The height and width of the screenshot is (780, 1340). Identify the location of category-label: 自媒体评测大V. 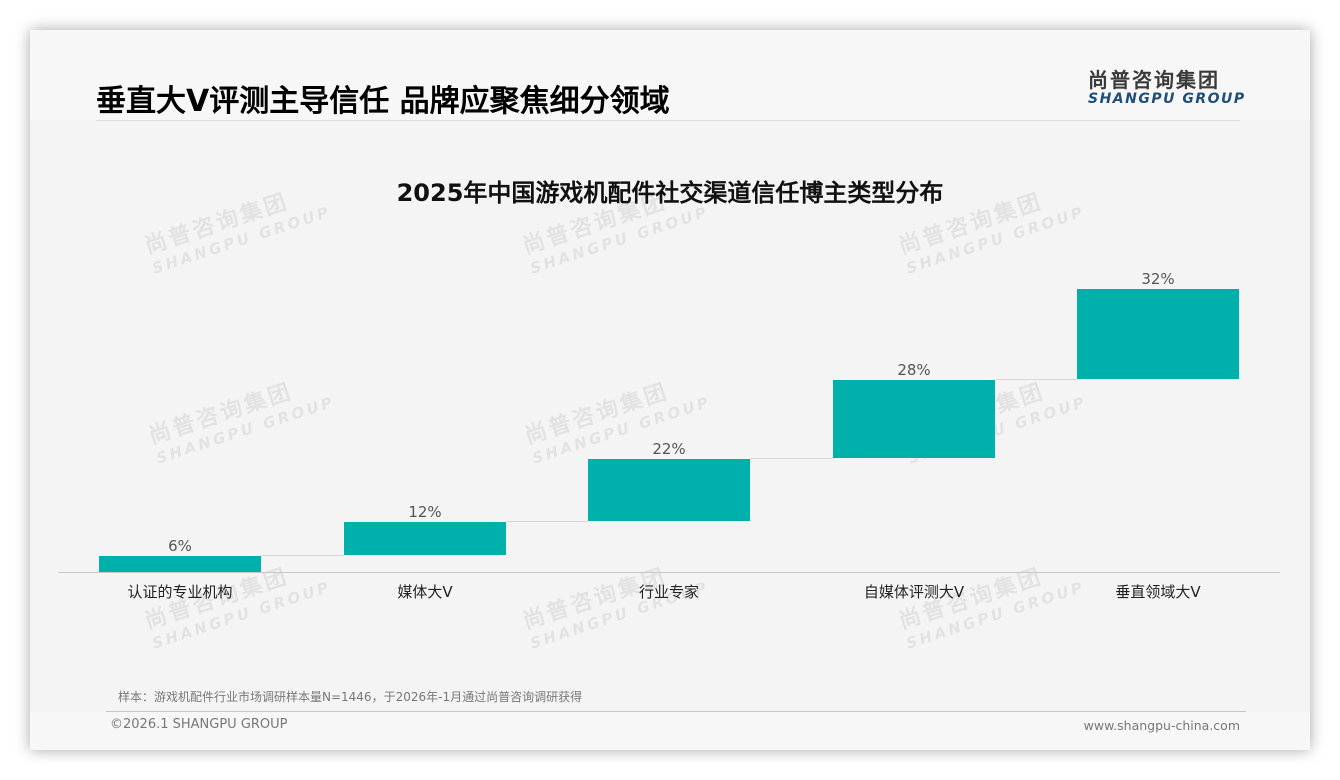
(914, 592).